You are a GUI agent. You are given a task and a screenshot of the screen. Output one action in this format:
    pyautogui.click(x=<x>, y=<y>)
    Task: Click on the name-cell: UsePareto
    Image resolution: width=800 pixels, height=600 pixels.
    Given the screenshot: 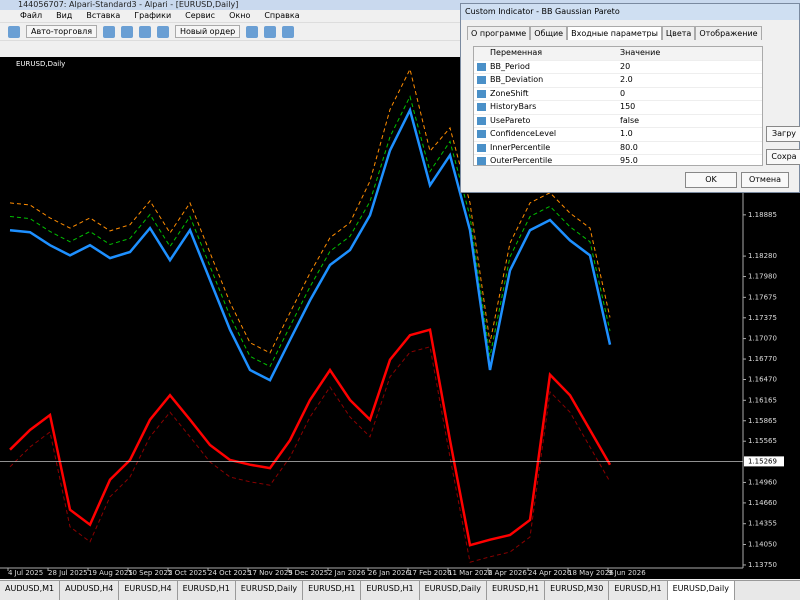 What is the action you would take?
    pyautogui.click(x=545, y=121)
    